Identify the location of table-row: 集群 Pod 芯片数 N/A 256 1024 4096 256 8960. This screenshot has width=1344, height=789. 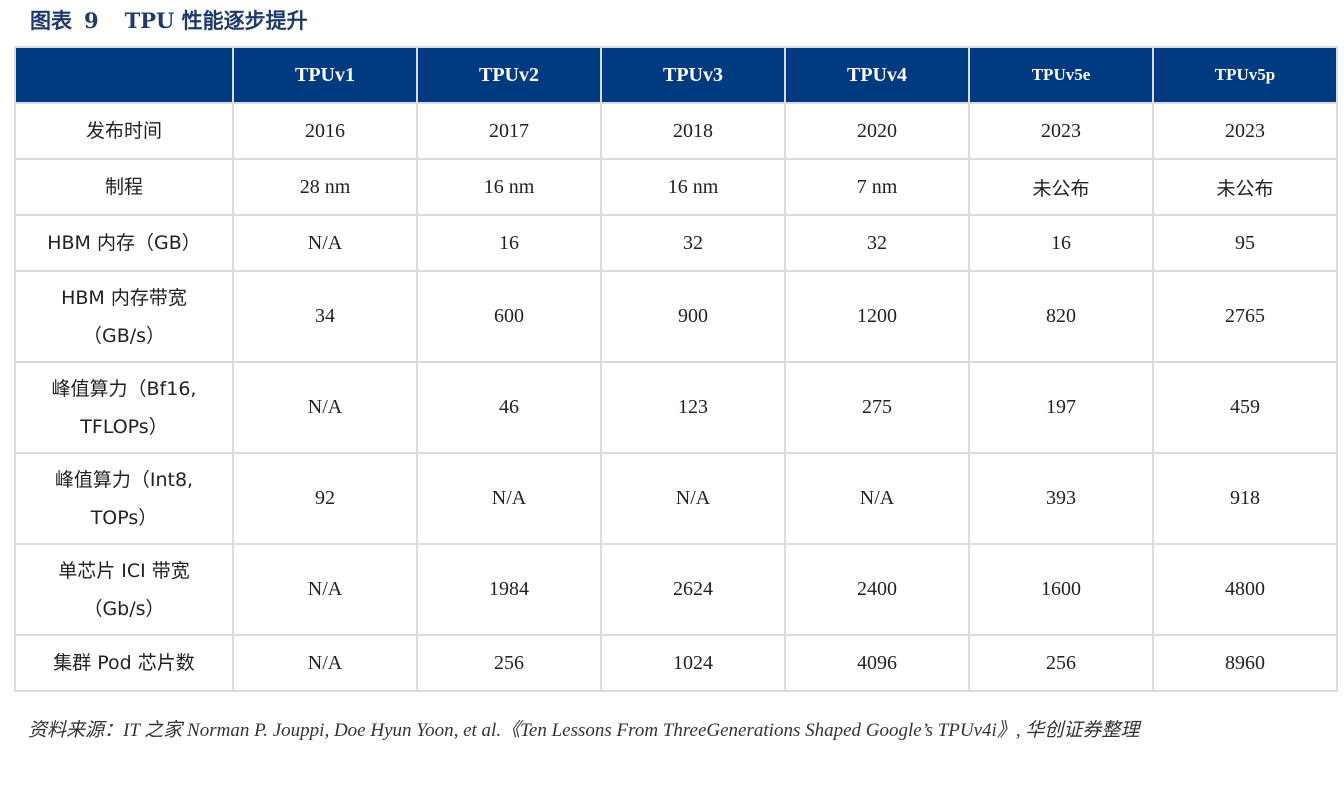
(676, 663).